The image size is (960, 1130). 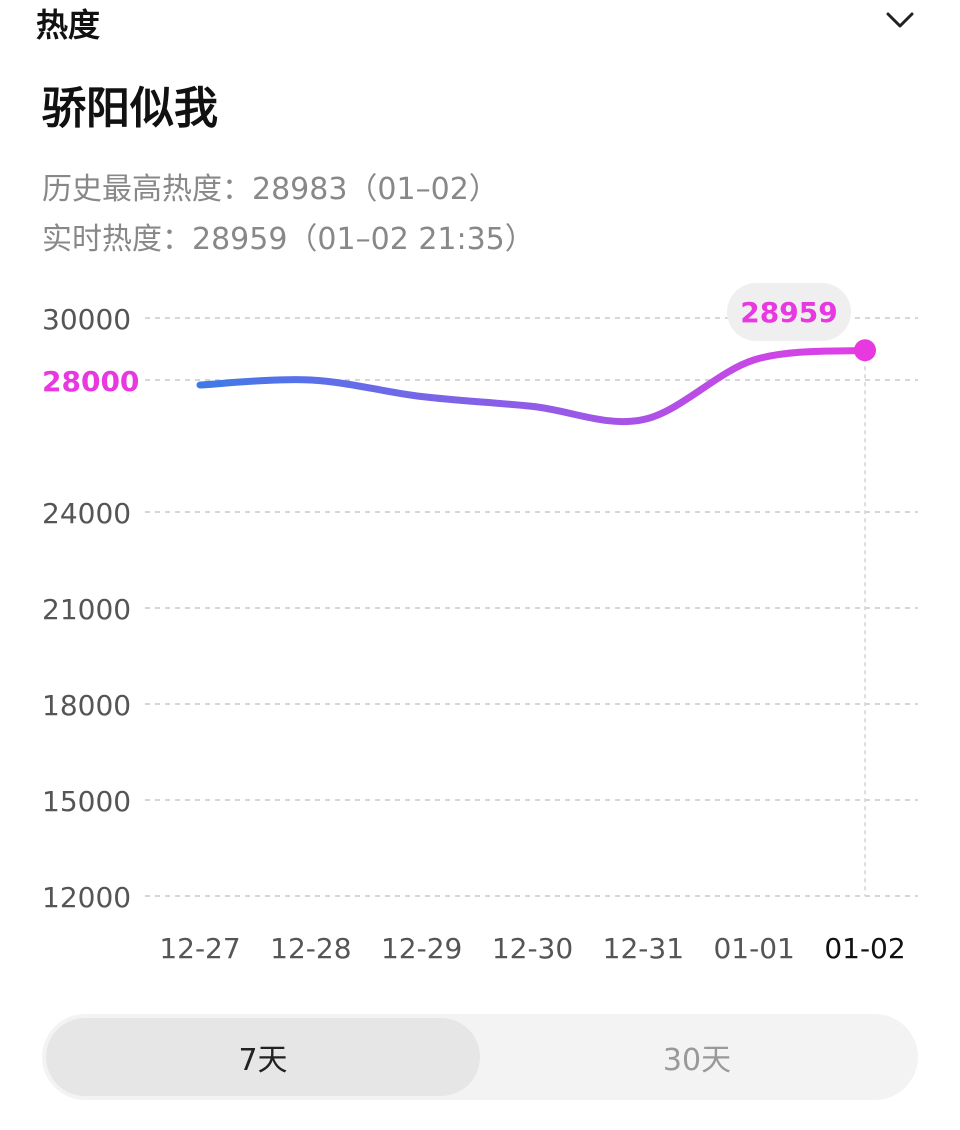 What do you see at coordinates (532, 948) in the screenshot?
I see `x-tick-label: 12-30` at bounding box center [532, 948].